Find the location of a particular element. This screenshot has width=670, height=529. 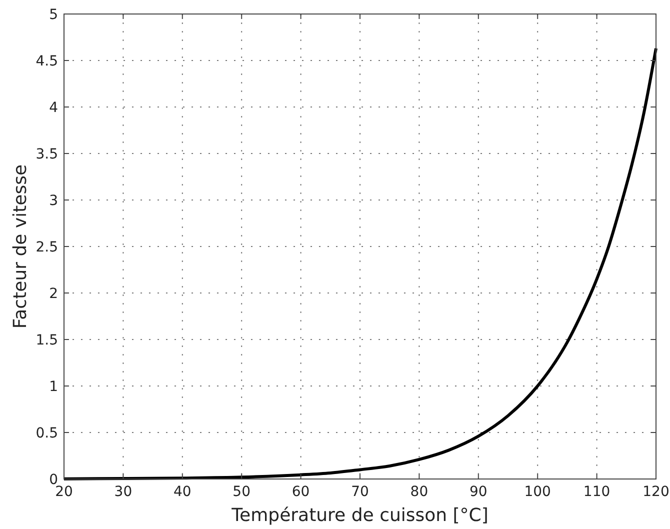

y-tick-label: 1.5 is located at coordinates (47, 340).